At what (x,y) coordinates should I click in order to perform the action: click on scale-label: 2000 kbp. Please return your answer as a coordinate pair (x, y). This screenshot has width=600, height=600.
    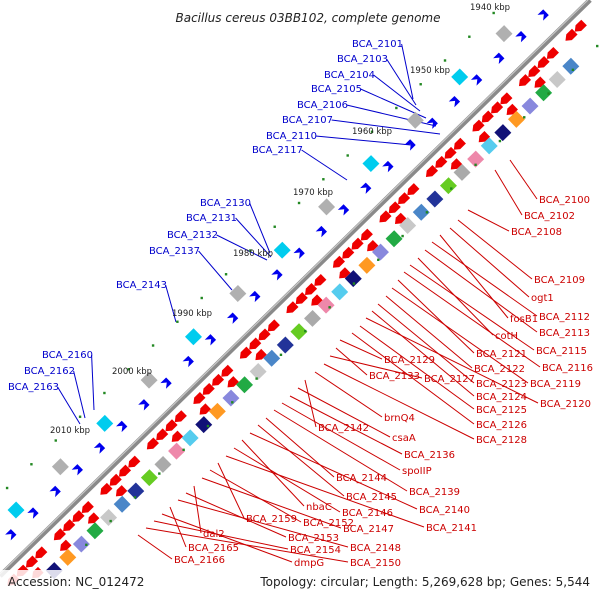
    Looking at the image, I should click on (132, 372).